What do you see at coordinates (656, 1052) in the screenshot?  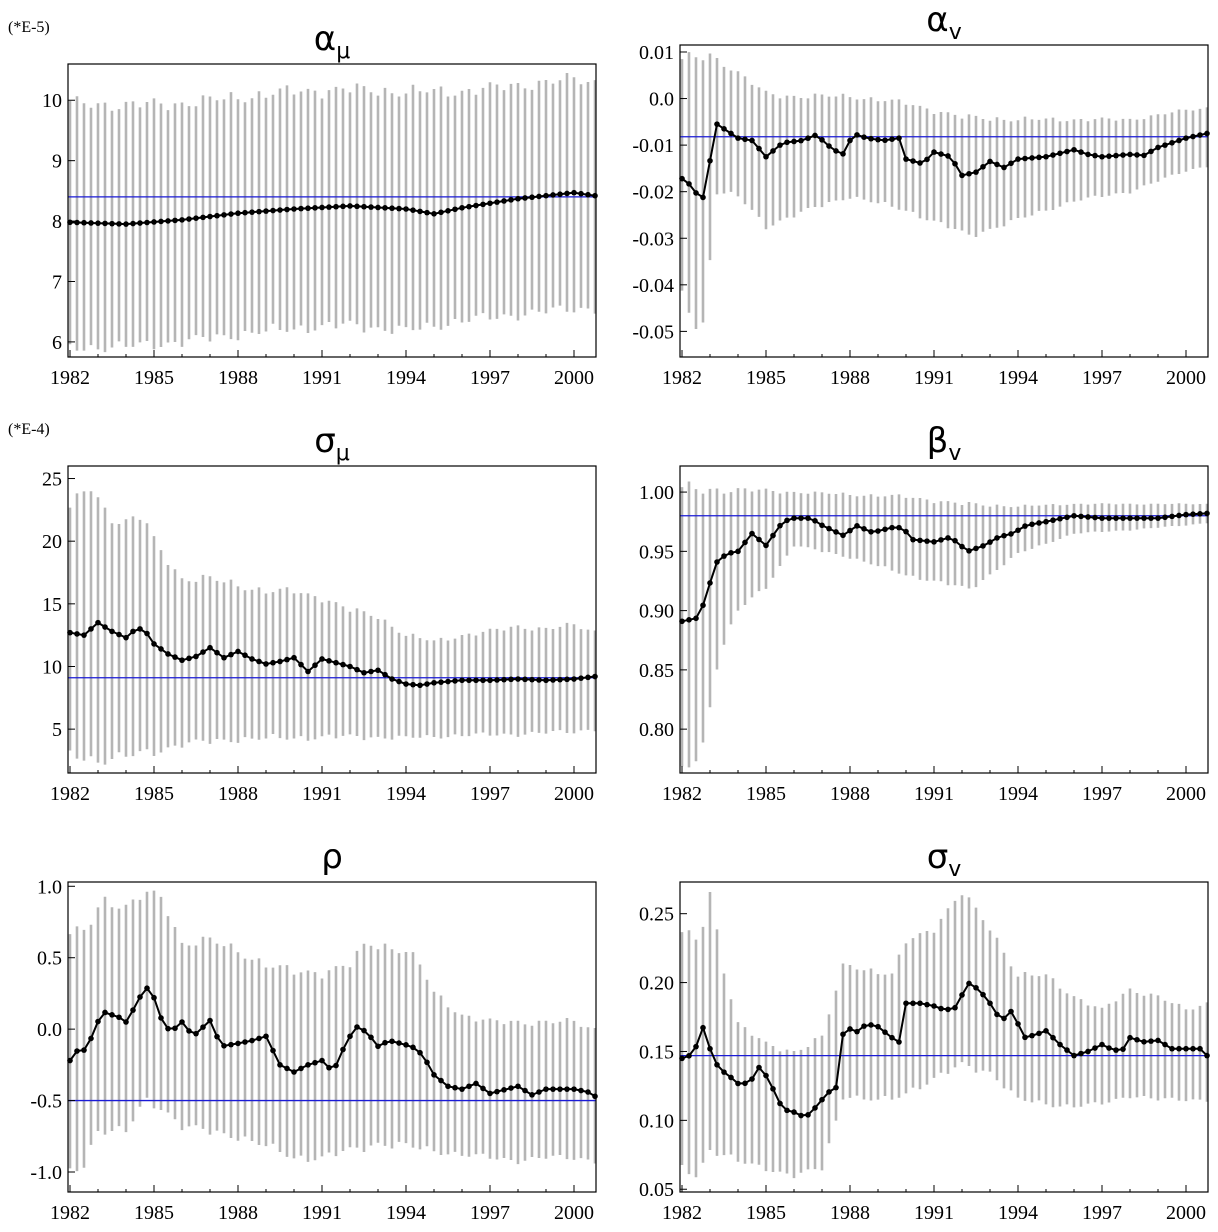 I see `y-tick-label: 0.15` at bounding box center [656, 1052].